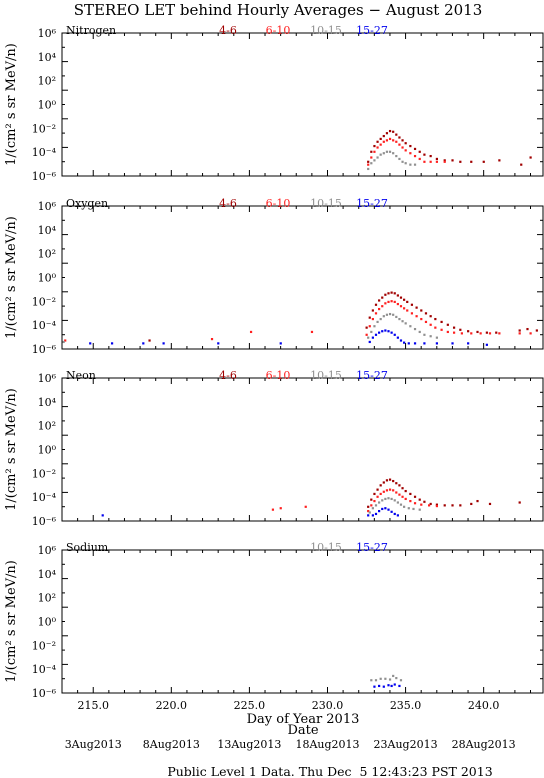 The height and width of the screenshot is (778, 544). What do you see at coordinates (11, 104) in the screenshot?
I see `y-axis-label: 1/(cm² s sr MeV/n)` at bounding box center [11, 104].